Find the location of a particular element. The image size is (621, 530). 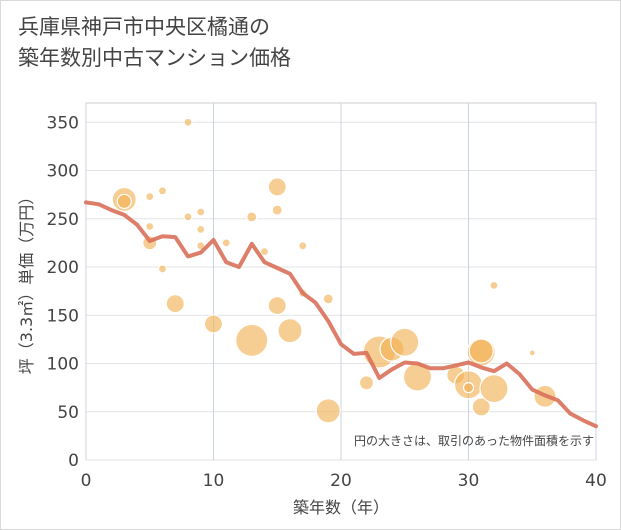

x-tick-label: 20 is located at coordinates (341, 481).